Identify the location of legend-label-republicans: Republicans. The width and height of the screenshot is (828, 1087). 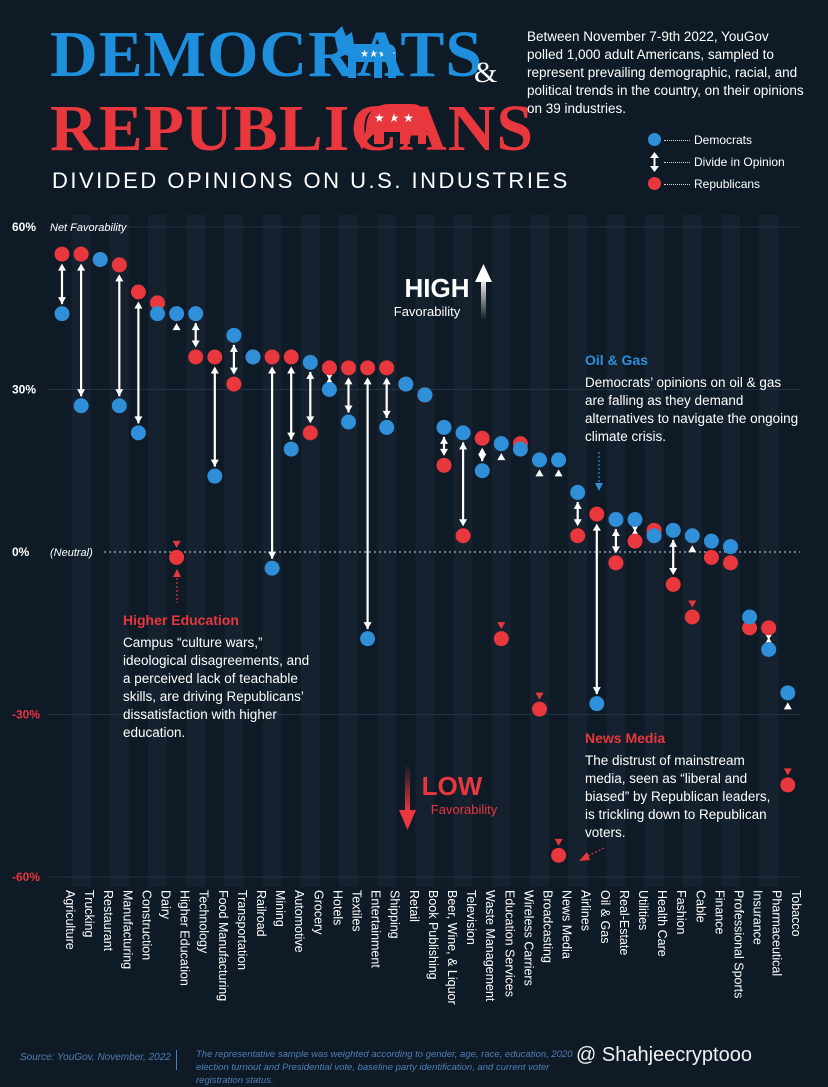
(727, 184).